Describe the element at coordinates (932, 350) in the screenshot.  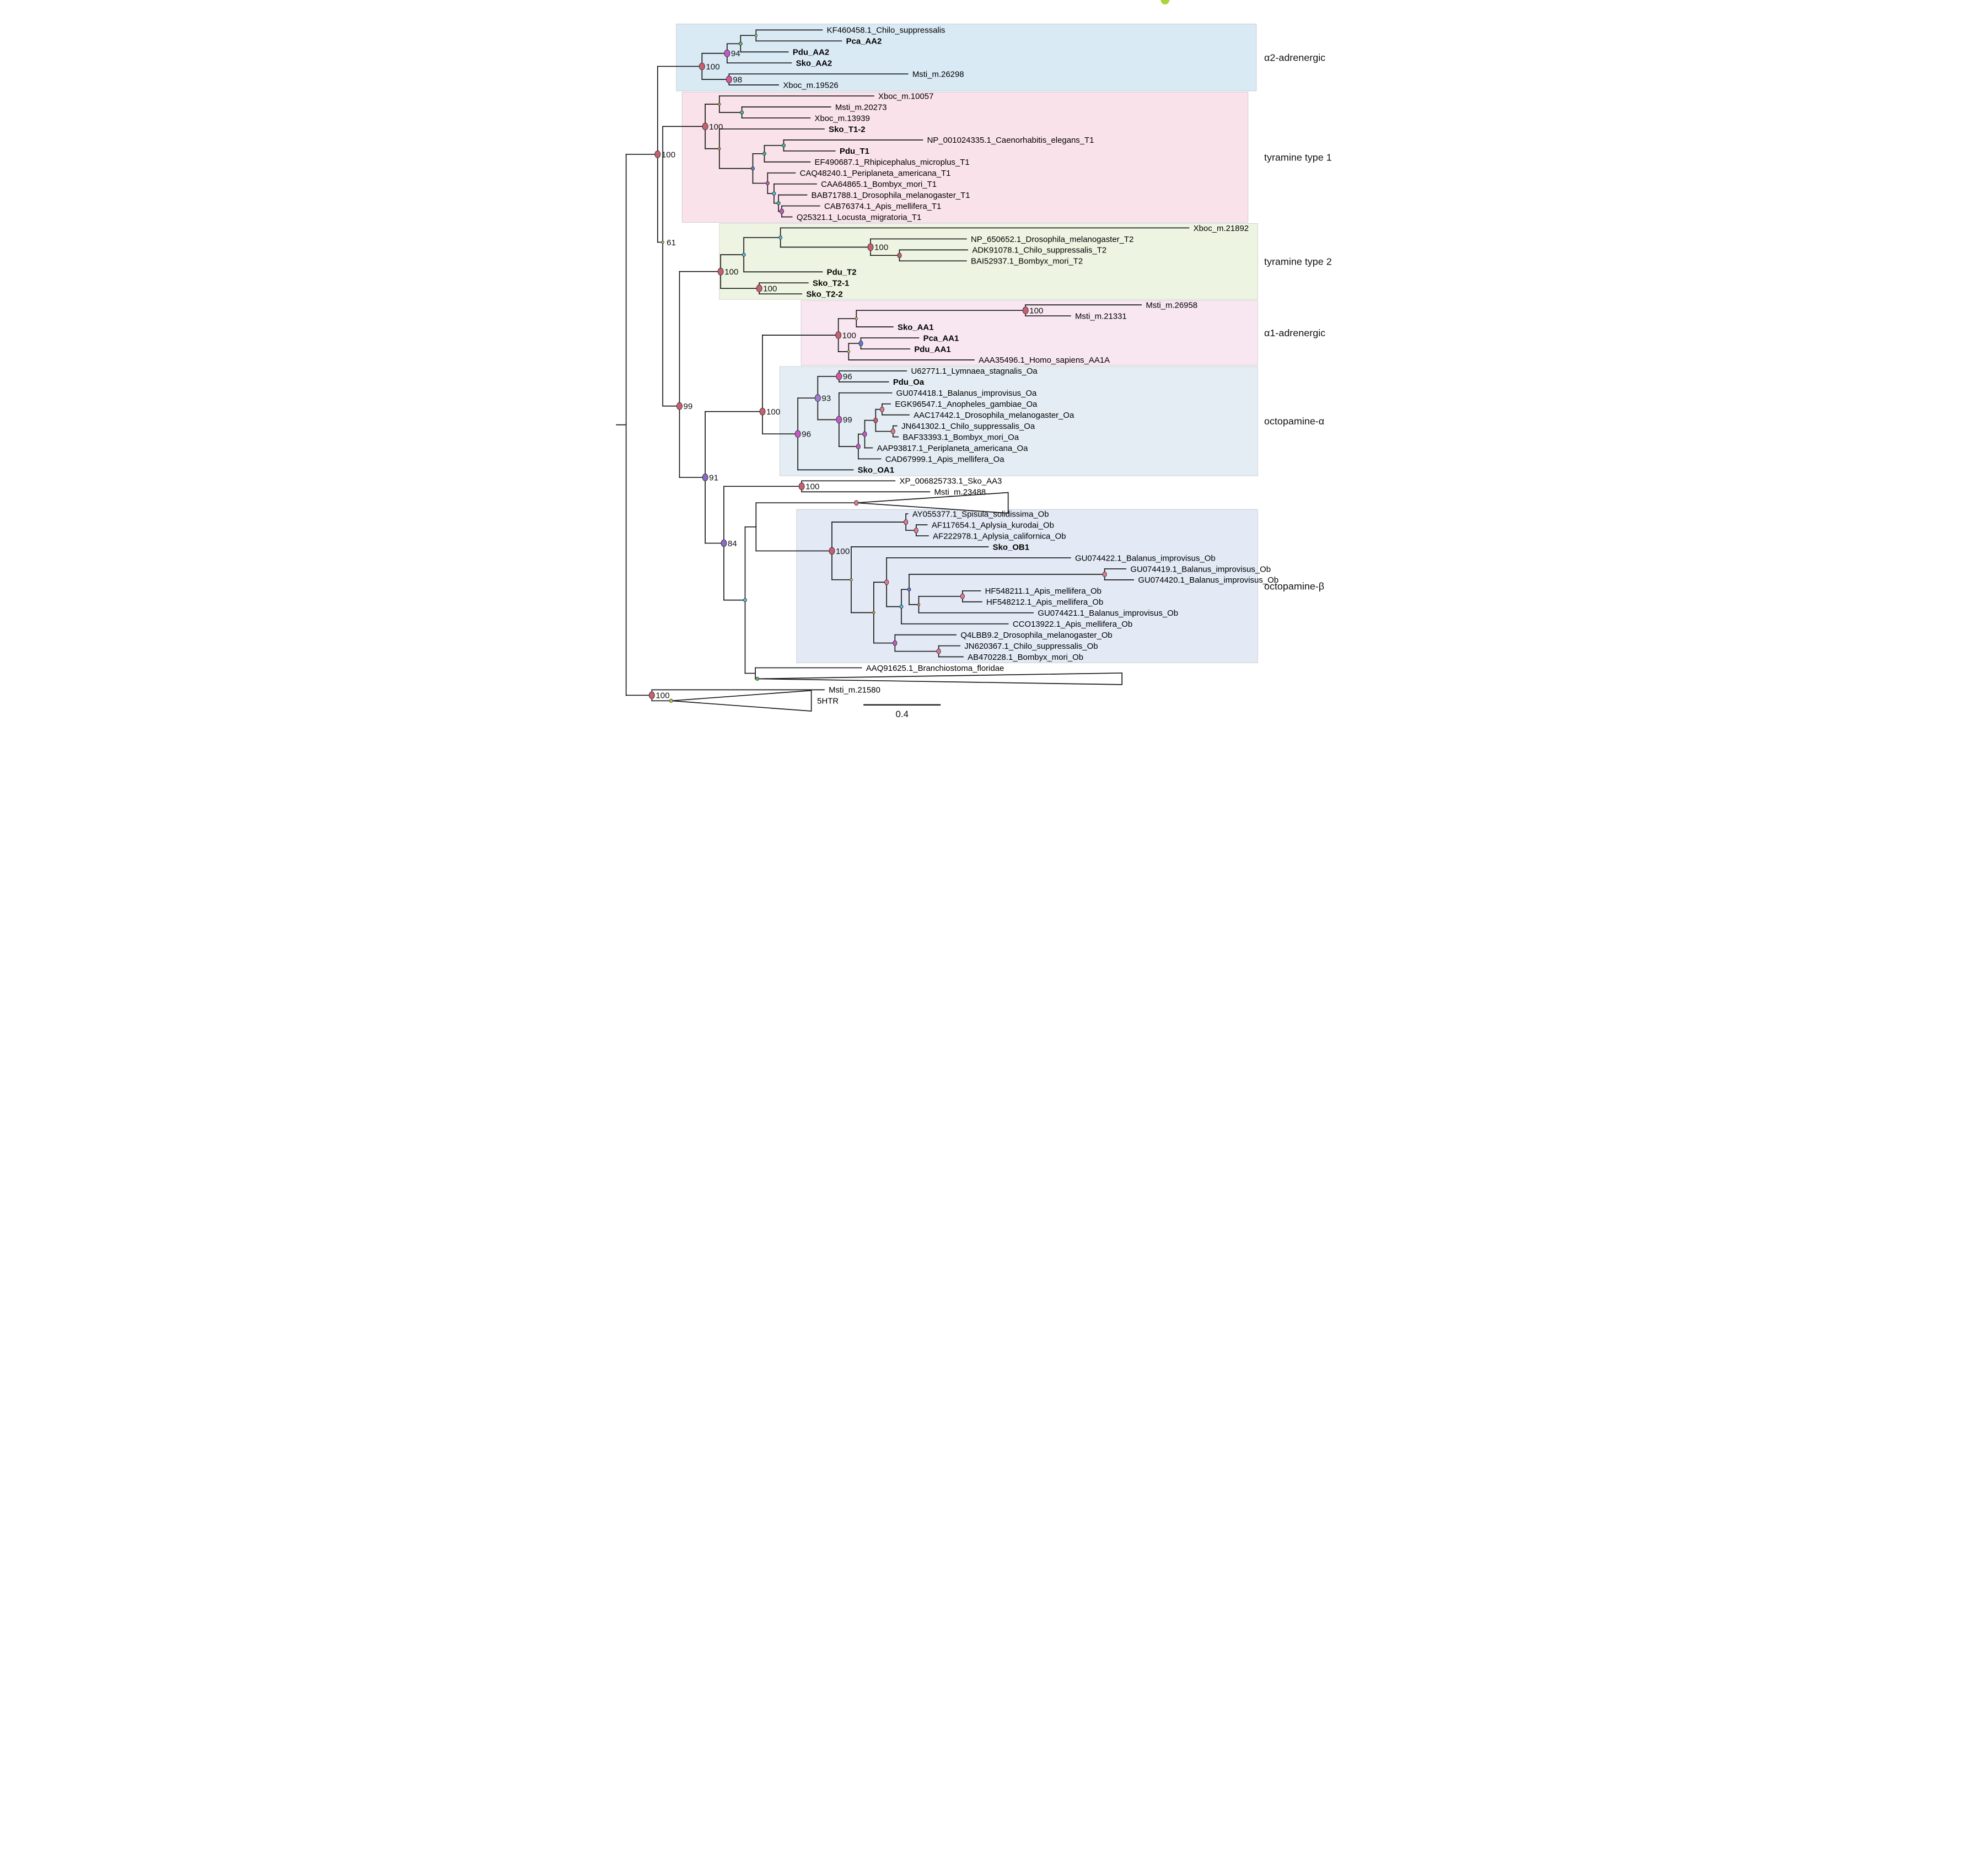
I see `taxon-label: Pdu_AA1` at that location.